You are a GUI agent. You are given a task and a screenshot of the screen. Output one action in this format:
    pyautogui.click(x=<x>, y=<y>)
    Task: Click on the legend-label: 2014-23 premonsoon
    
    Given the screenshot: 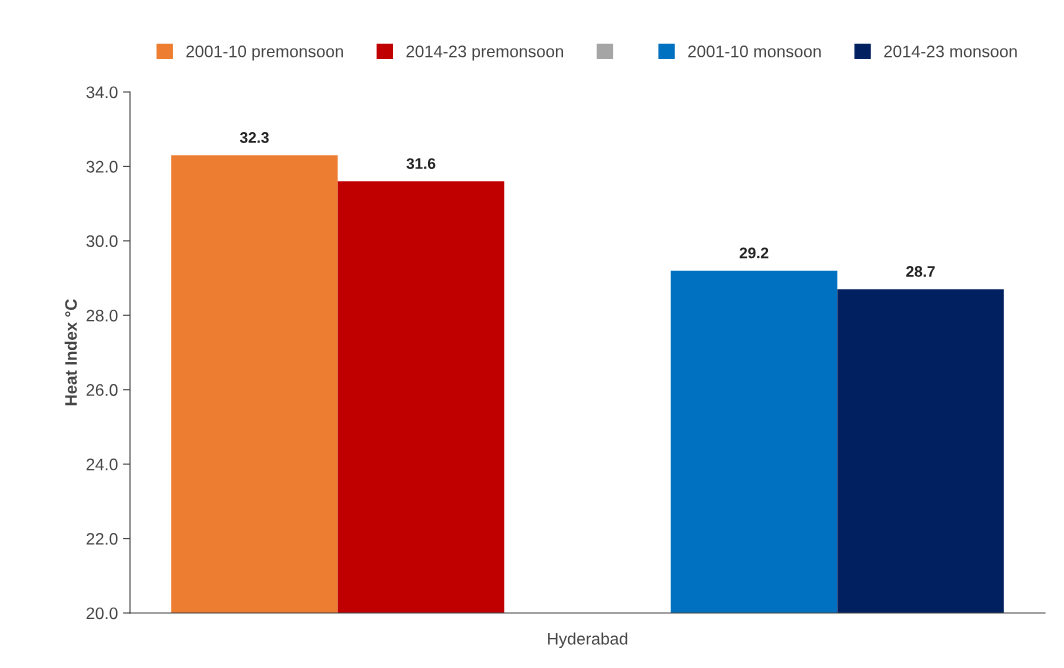 What is the action you would take?
    pyautogui.click(x=485, y=53)
    